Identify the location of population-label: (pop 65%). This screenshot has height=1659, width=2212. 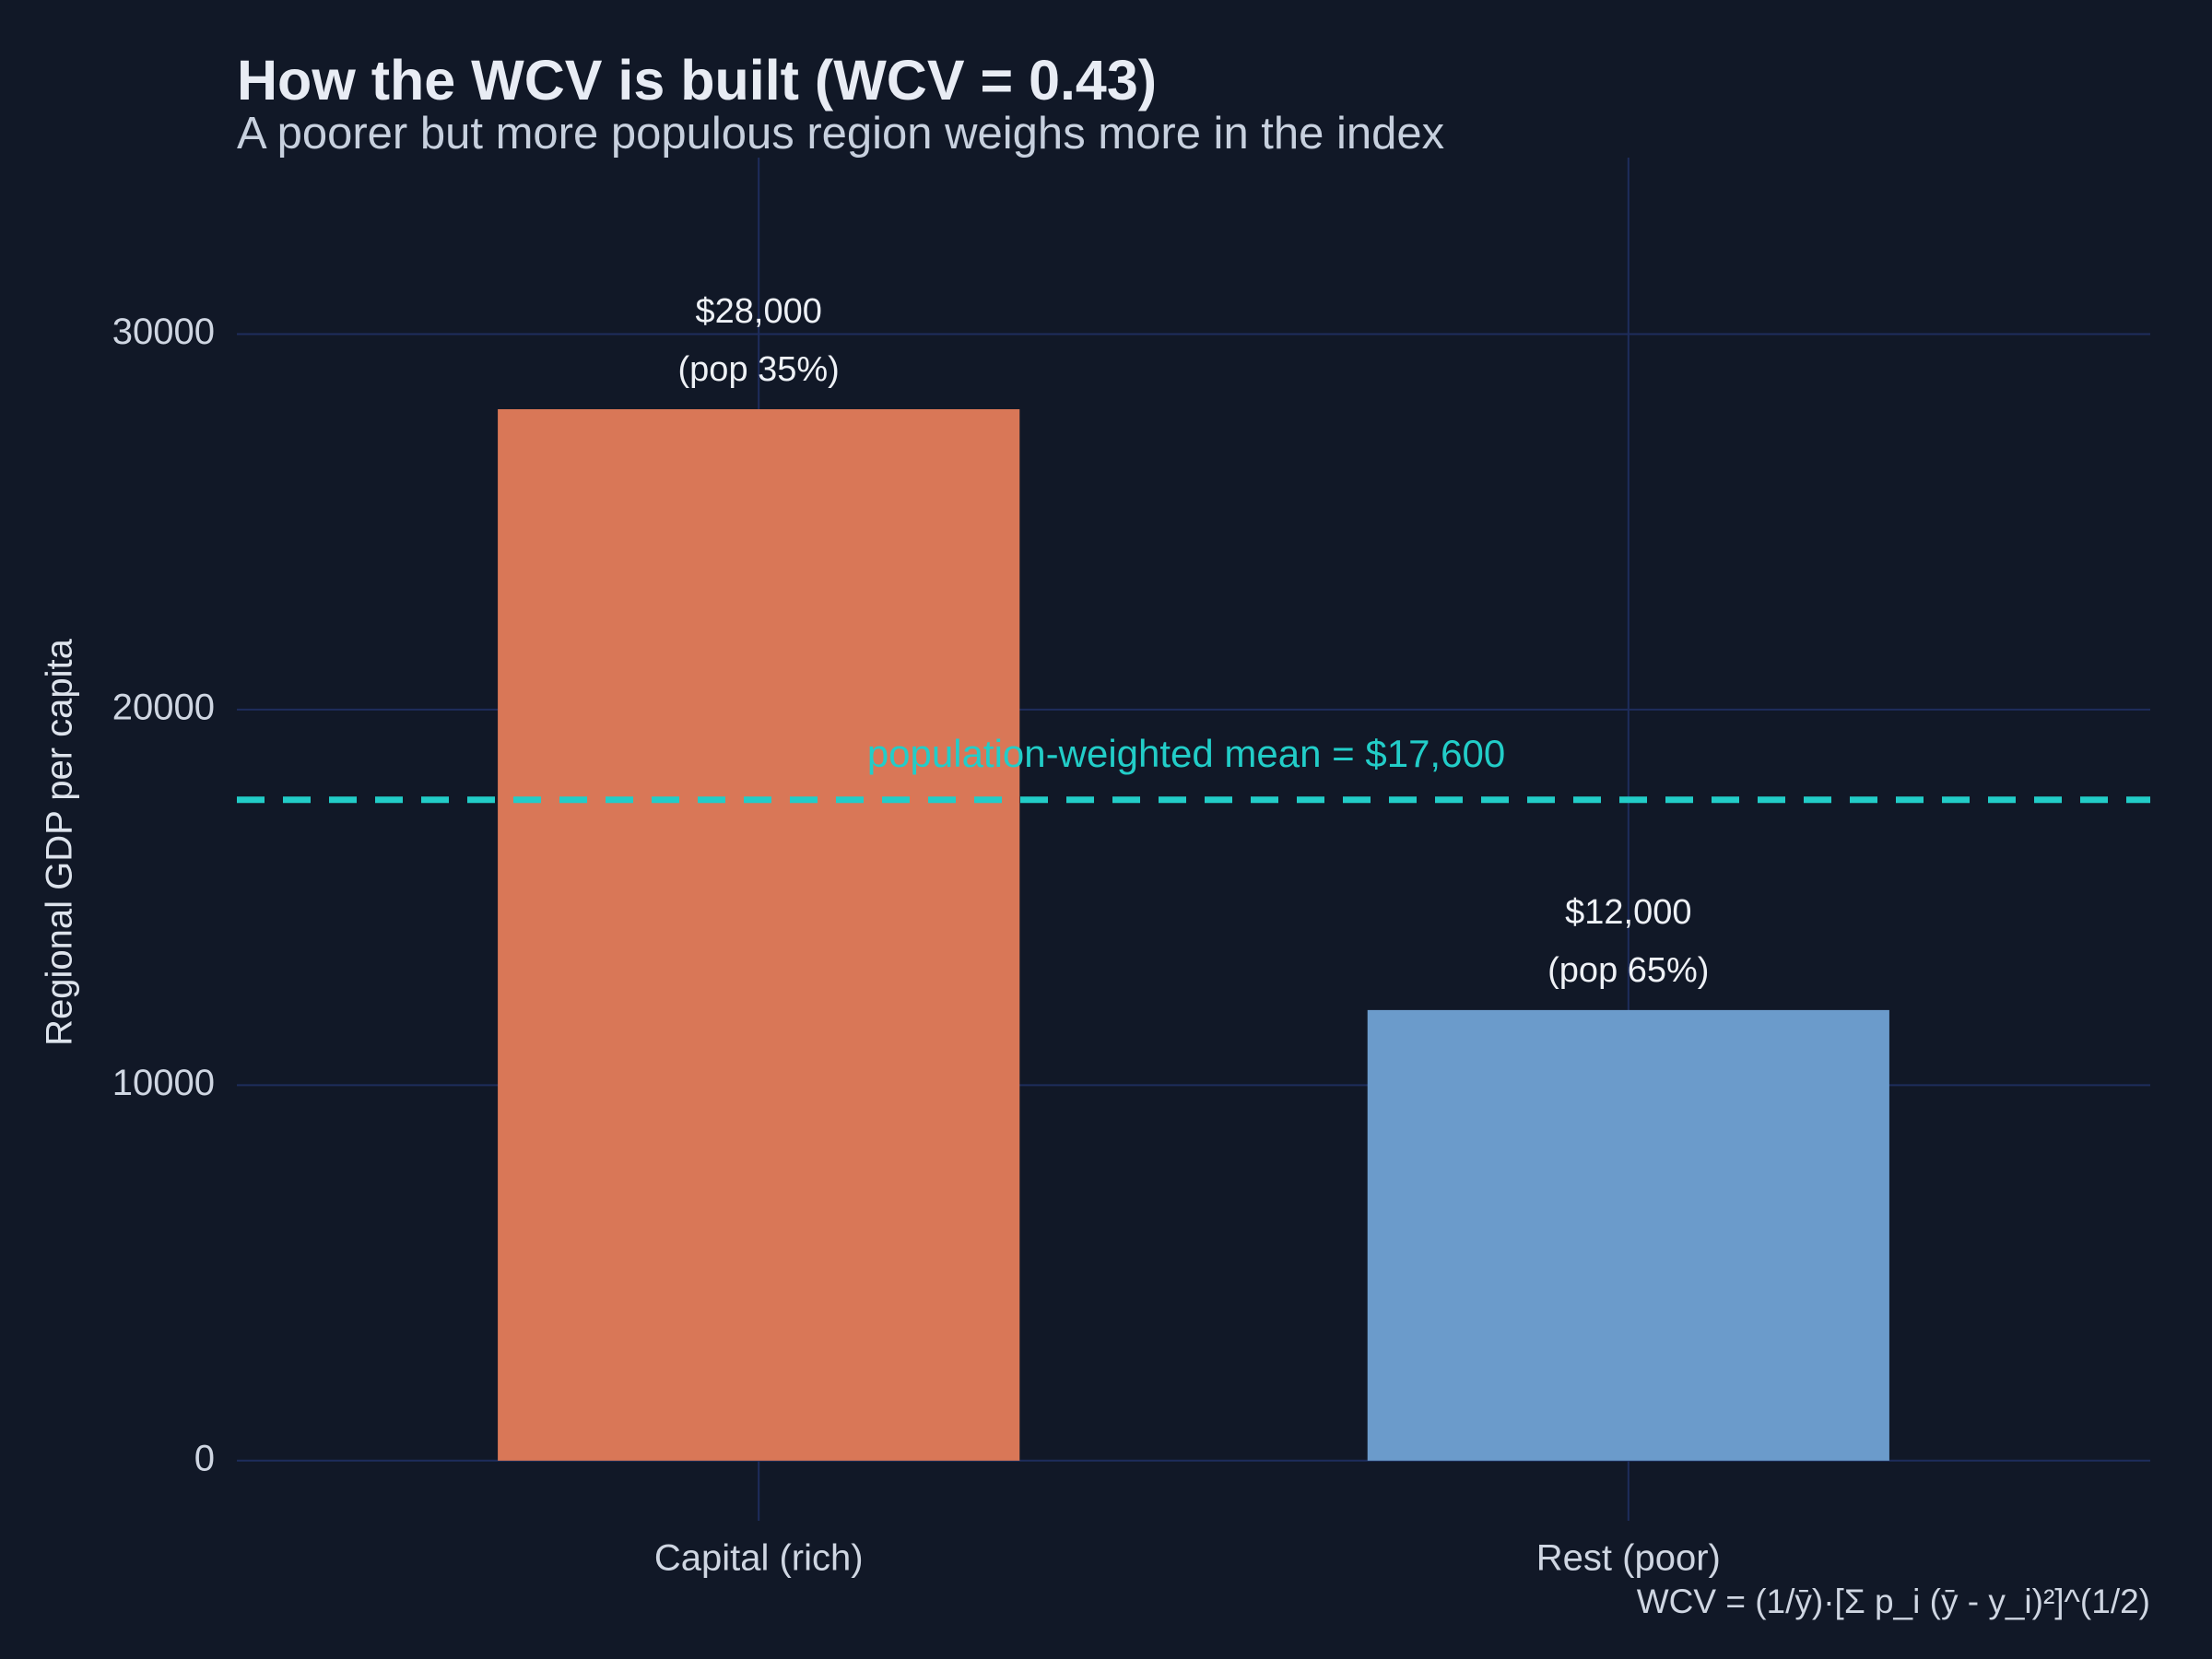
(1628, 970).